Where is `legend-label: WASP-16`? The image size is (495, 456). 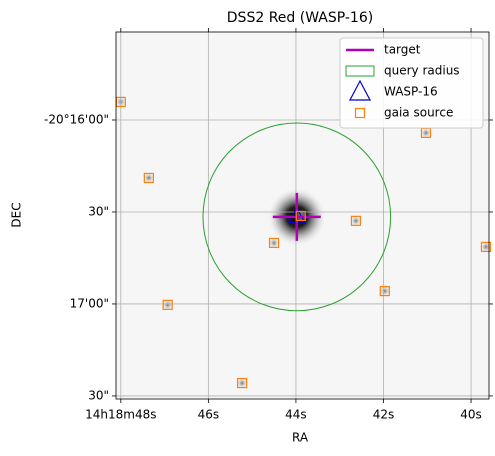 legend-label: WASP-16 is located at coordinates (411, 92).